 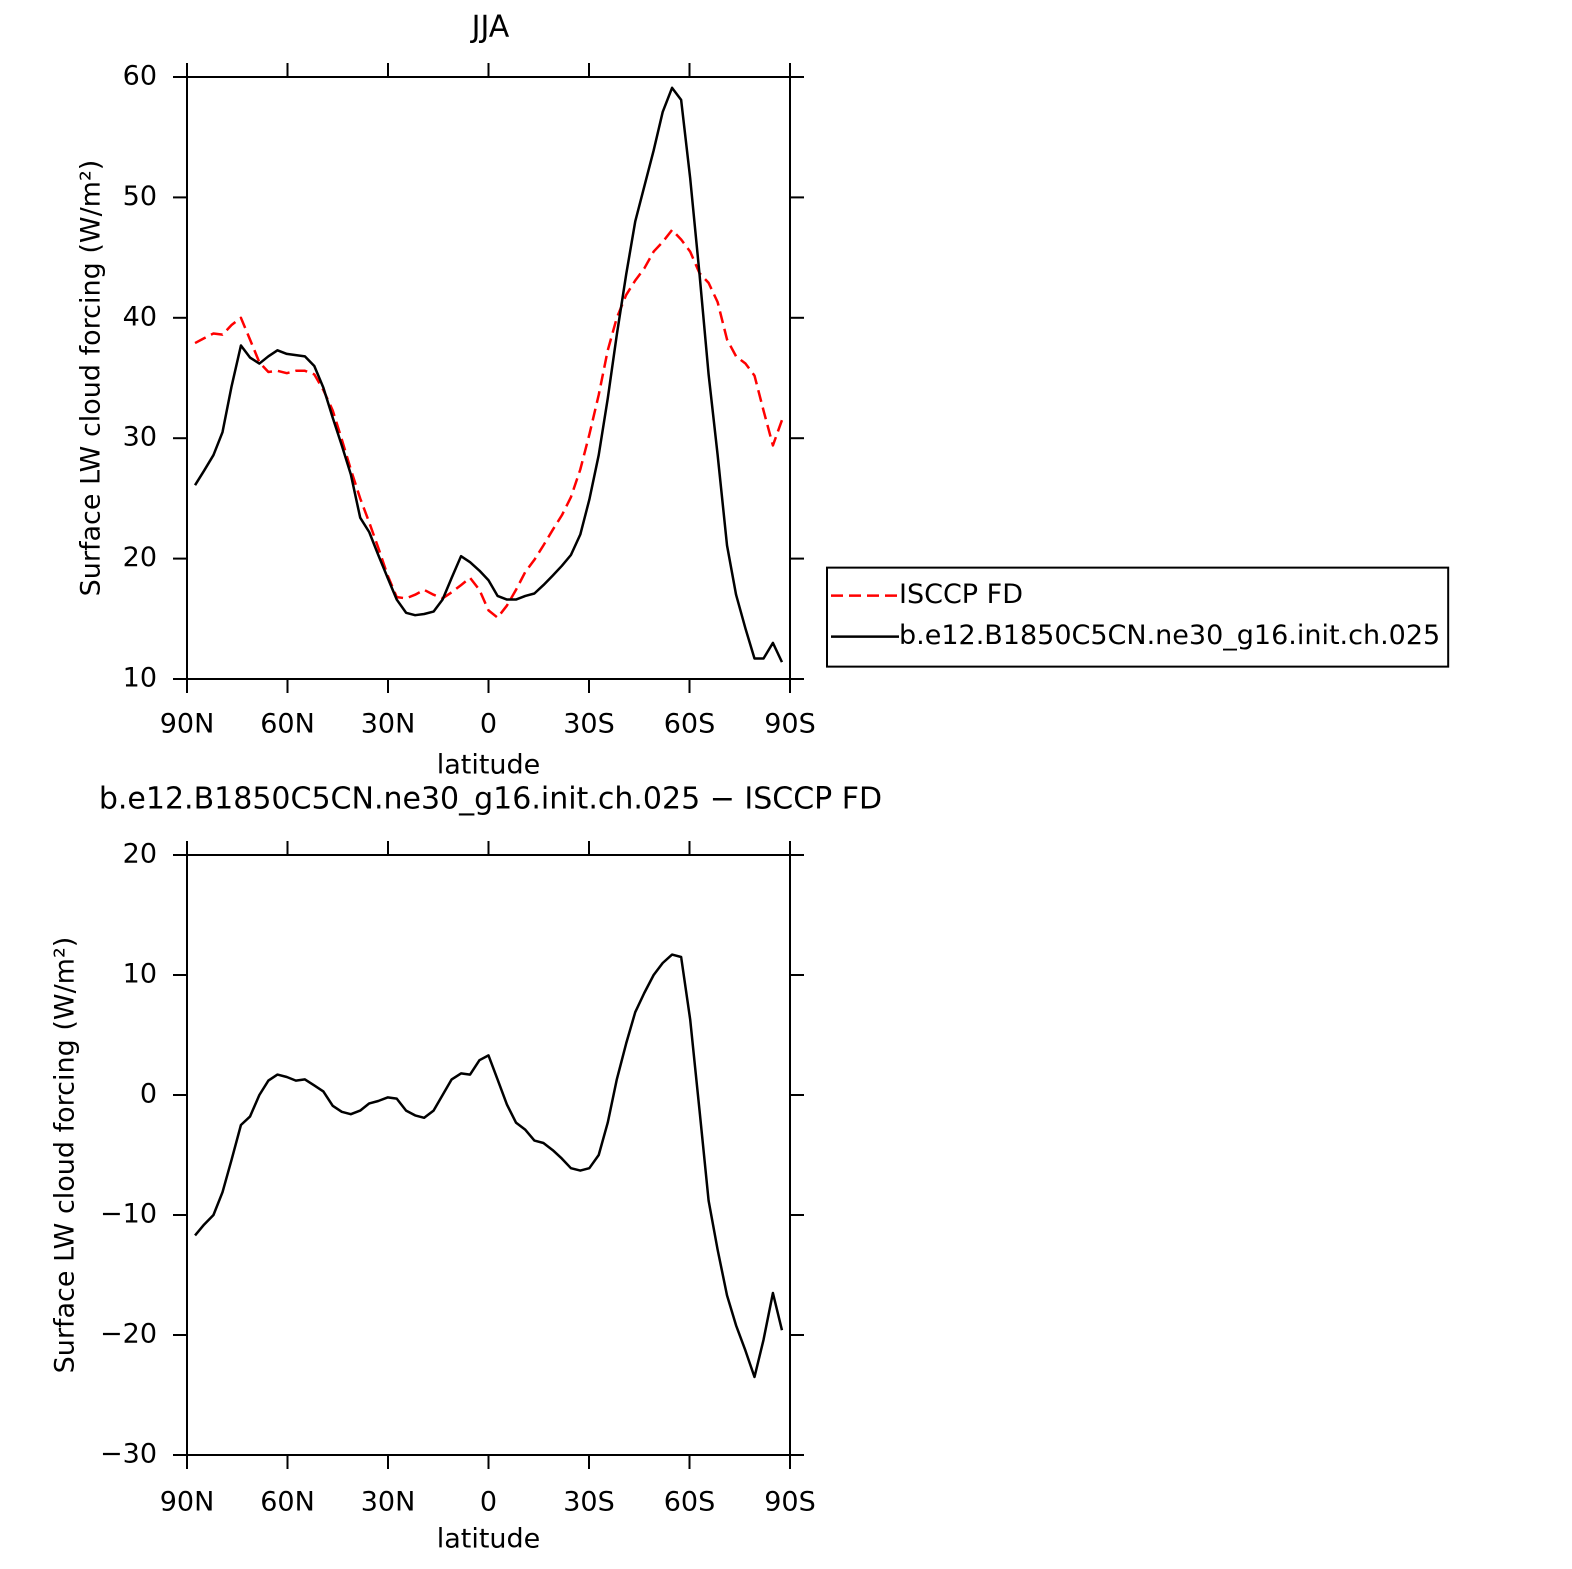 I want to click on y-tick-label: 60, so click(x=140, y=76).